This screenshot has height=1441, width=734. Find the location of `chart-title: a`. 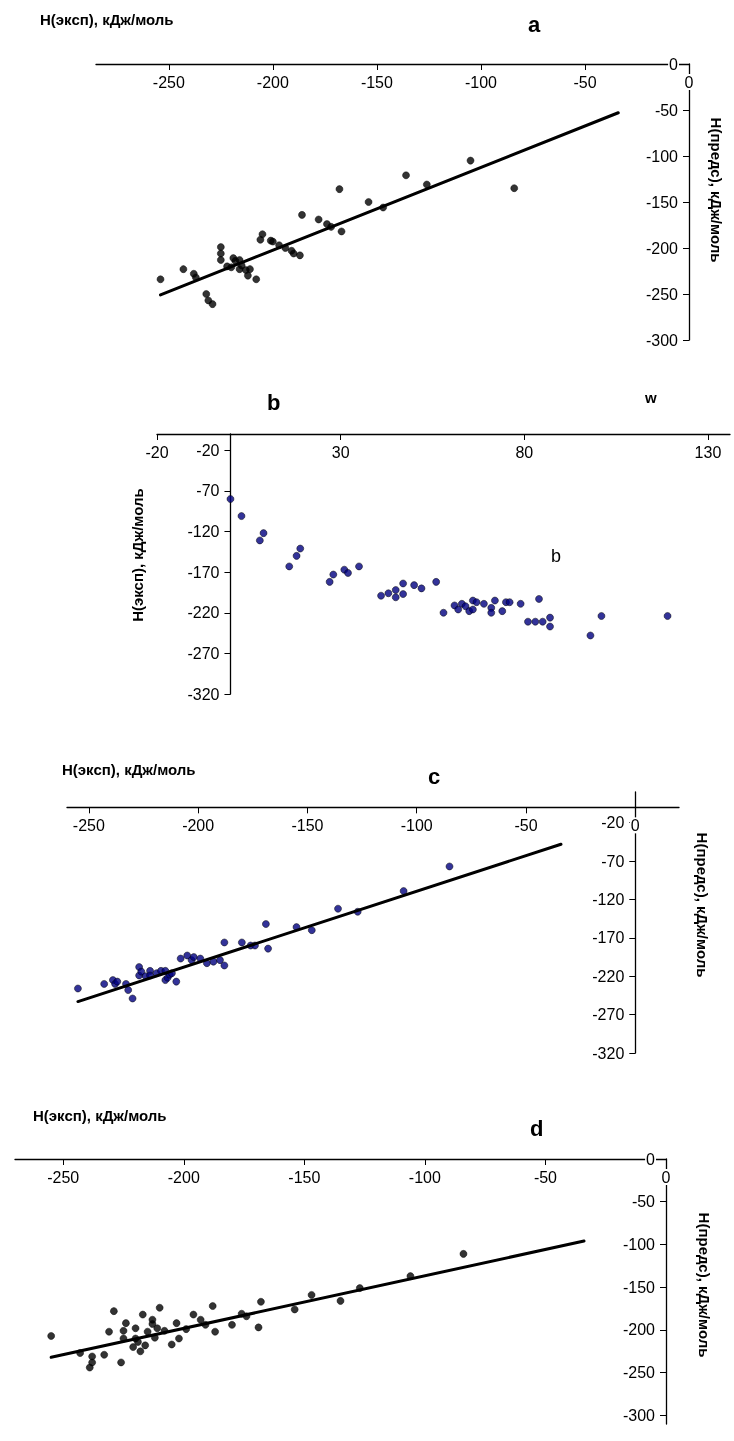

chart-title: a is located at coordinates (534, 24).